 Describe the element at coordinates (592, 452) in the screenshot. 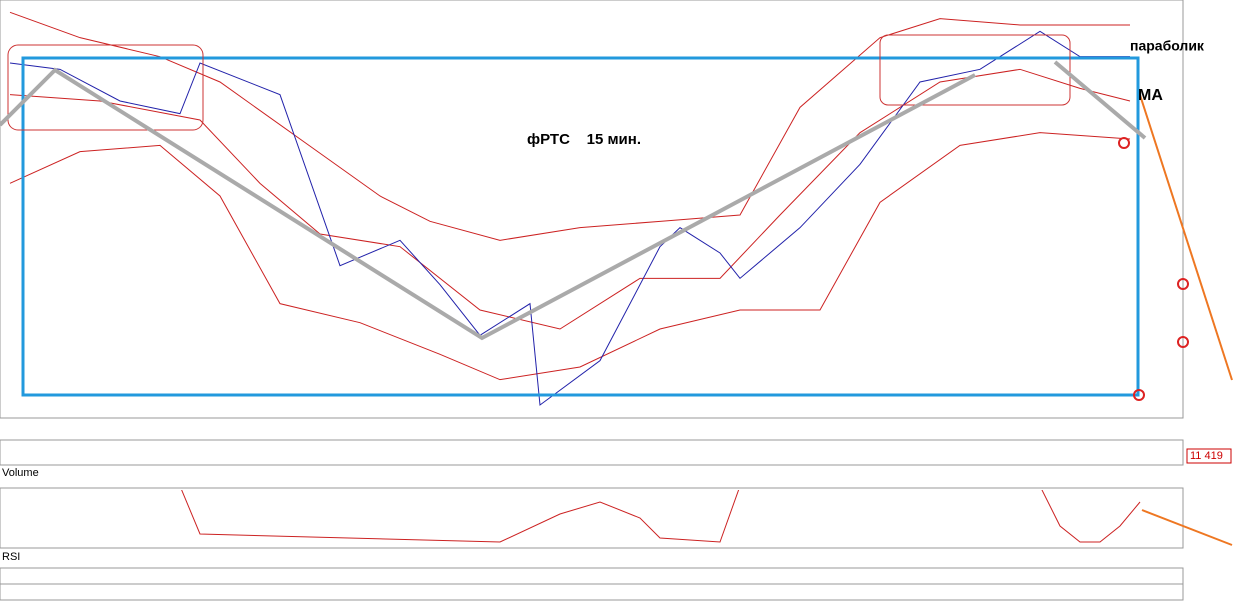

I see `volume-panel` at that location.